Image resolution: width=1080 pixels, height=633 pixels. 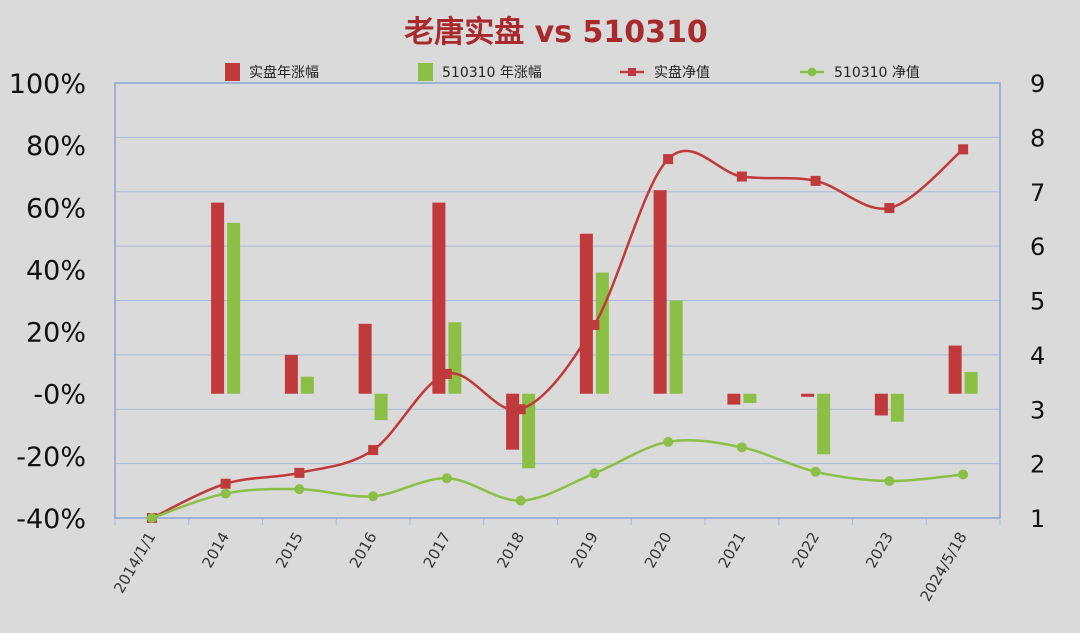 What do you see at coordinates (732, 550) in the screenshot?
I see `x-tick-label: 2021` at bounding box center [732, 550].